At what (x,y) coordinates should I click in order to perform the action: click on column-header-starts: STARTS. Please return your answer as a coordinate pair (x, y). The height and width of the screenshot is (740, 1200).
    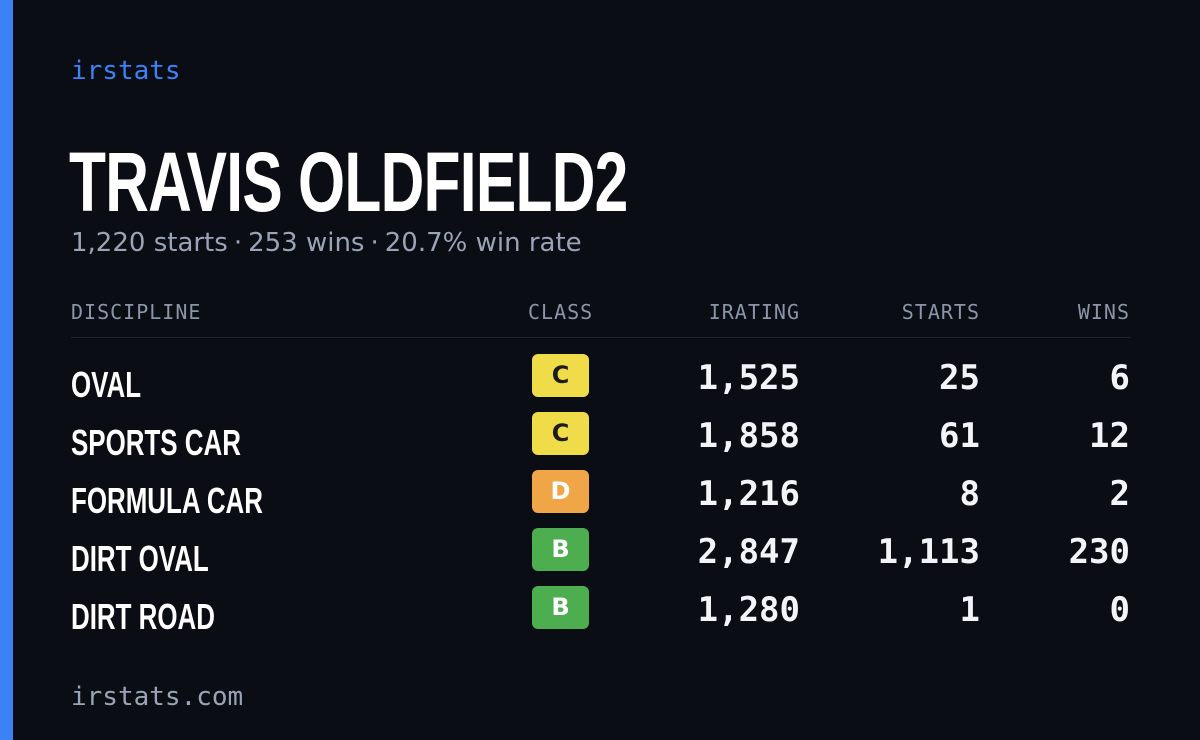
    Looking at the image, I should click on (940, 312).